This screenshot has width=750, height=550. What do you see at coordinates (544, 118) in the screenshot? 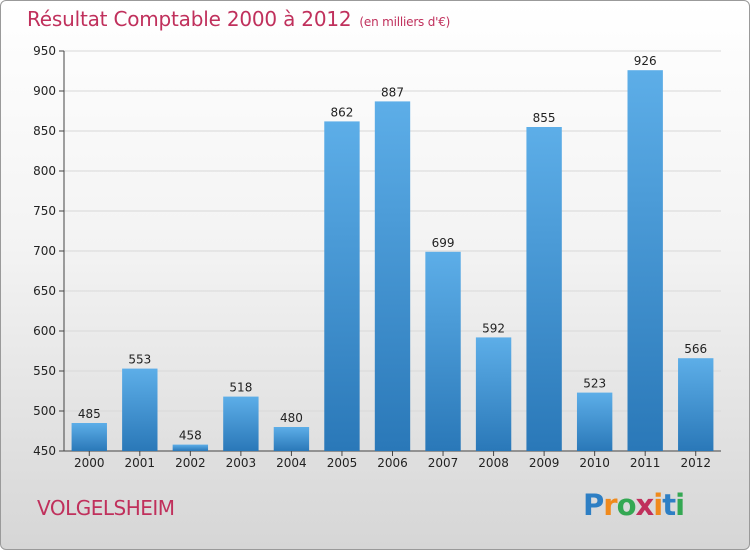
I see `data-label-2009: 855` at bounding box center [544, 118].